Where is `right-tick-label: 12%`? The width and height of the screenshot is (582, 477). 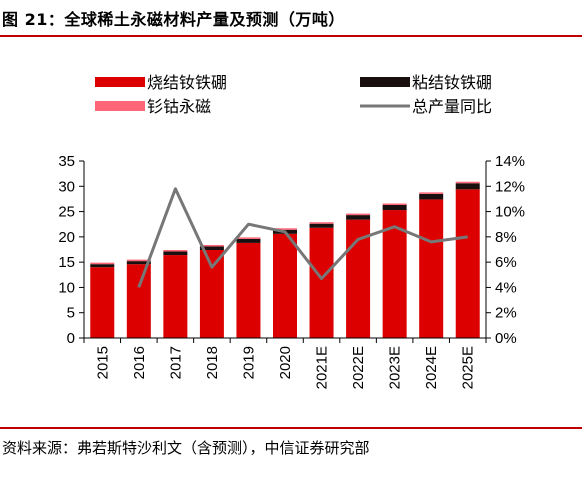
right-tick-label: 12% is located at coordinates (510, 186).